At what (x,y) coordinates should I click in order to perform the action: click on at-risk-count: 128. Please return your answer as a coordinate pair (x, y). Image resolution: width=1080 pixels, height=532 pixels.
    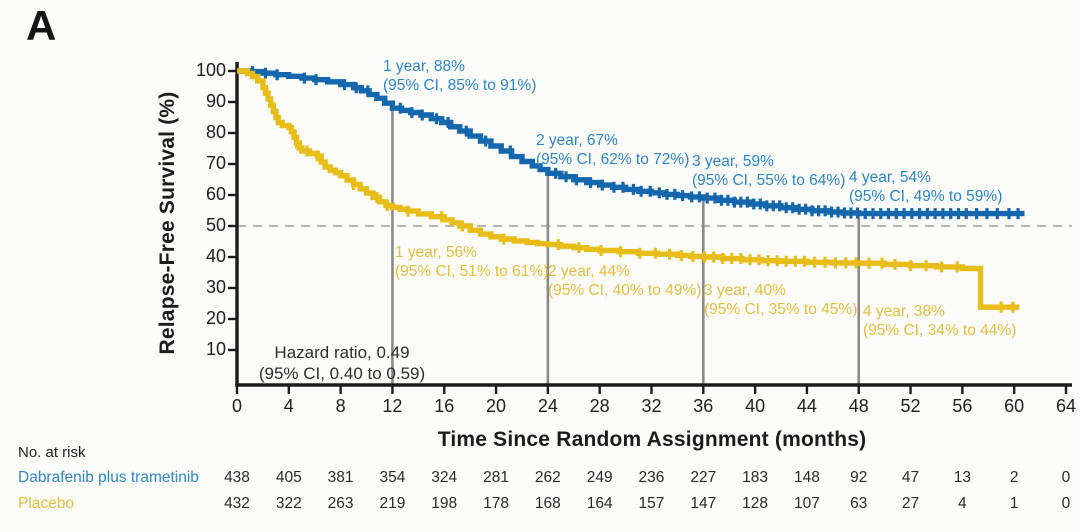
    Looking at the image, I should click on (755, 503).